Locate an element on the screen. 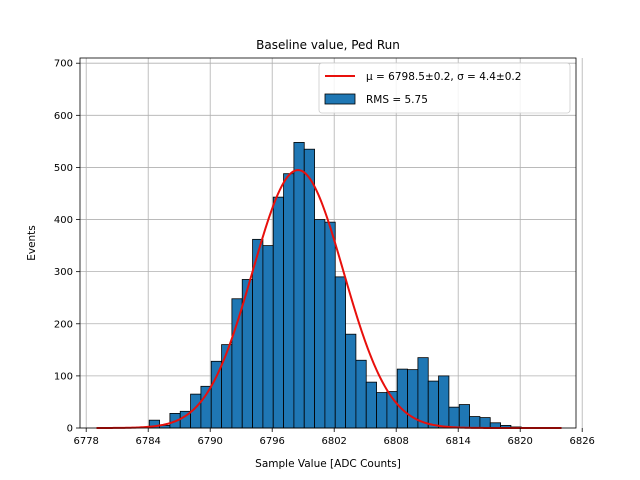 This screenshot has height=480, width=640. legend-box is located at coordinates (444, 88).